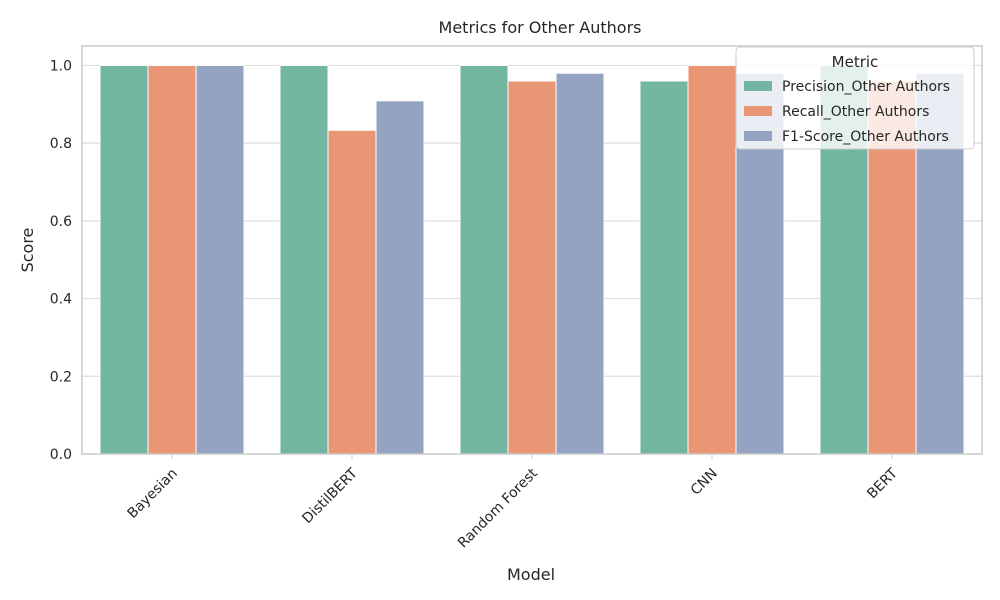  Describe the element at coordinates (61, 144) in the screenshot. I see `y-tick-label: 0.8` at that location.